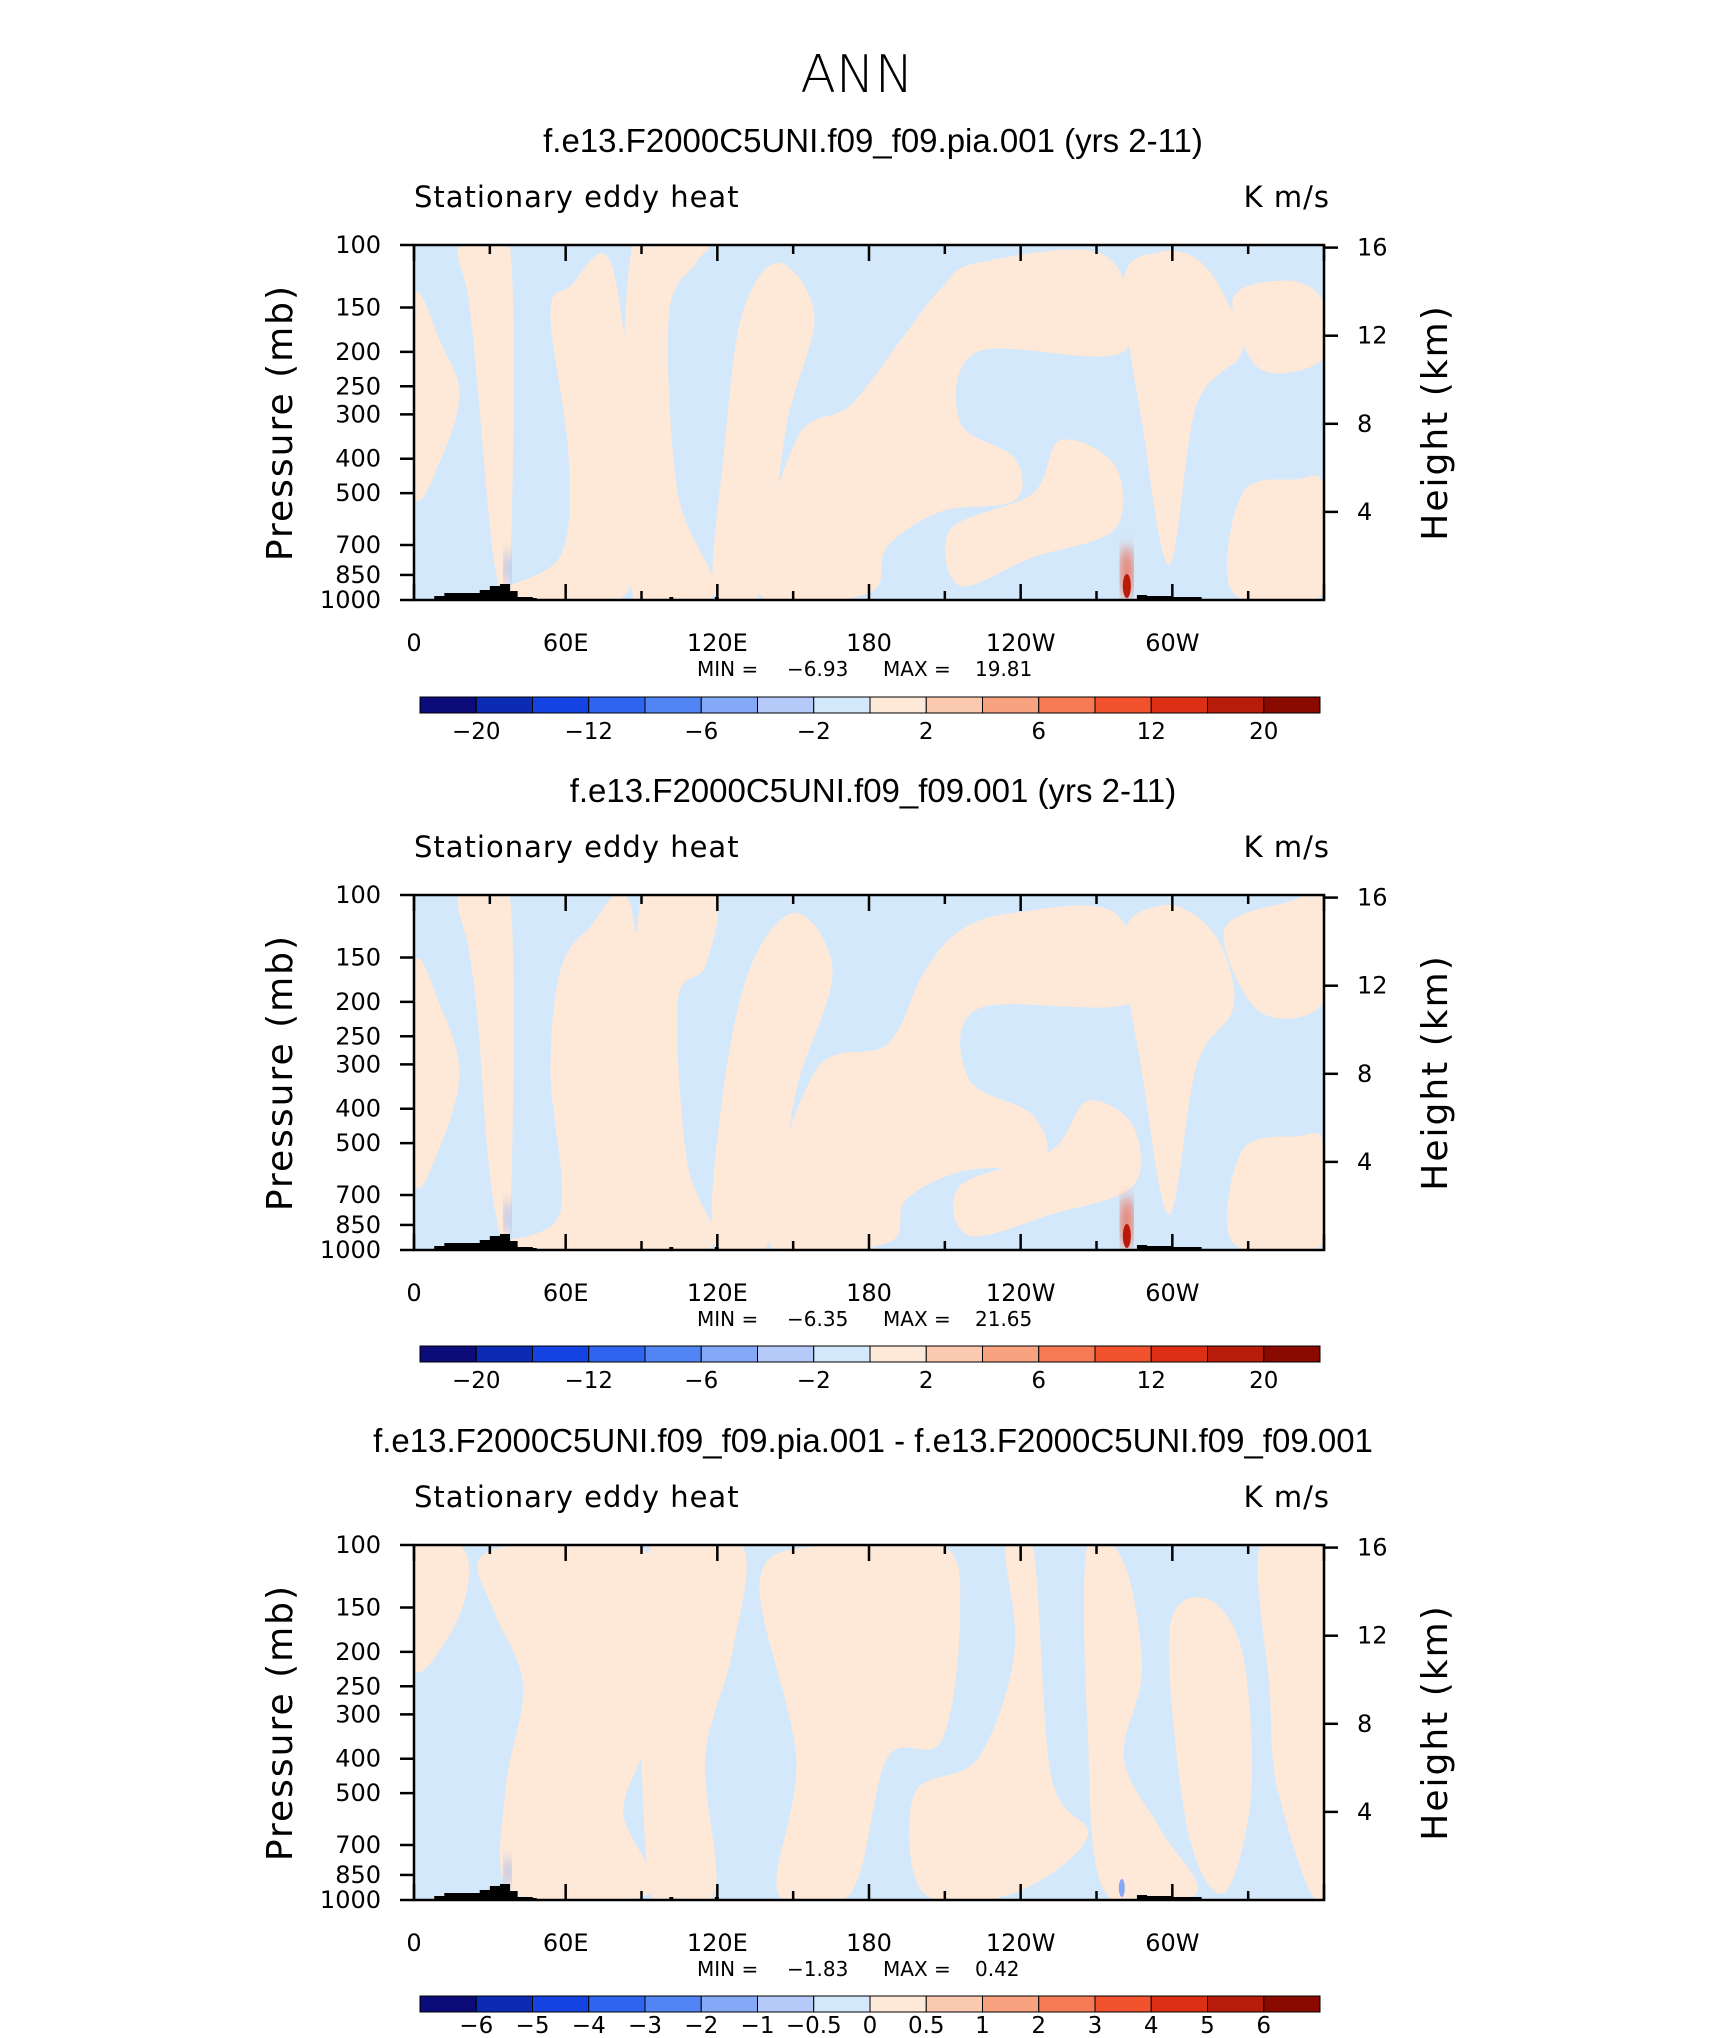 Image resolution: width=1710 pixels, height=2038 pixels. Describe the element at coordinates (358, 1064) in the screenshot. I see `y-tick-label: 300` at that location.